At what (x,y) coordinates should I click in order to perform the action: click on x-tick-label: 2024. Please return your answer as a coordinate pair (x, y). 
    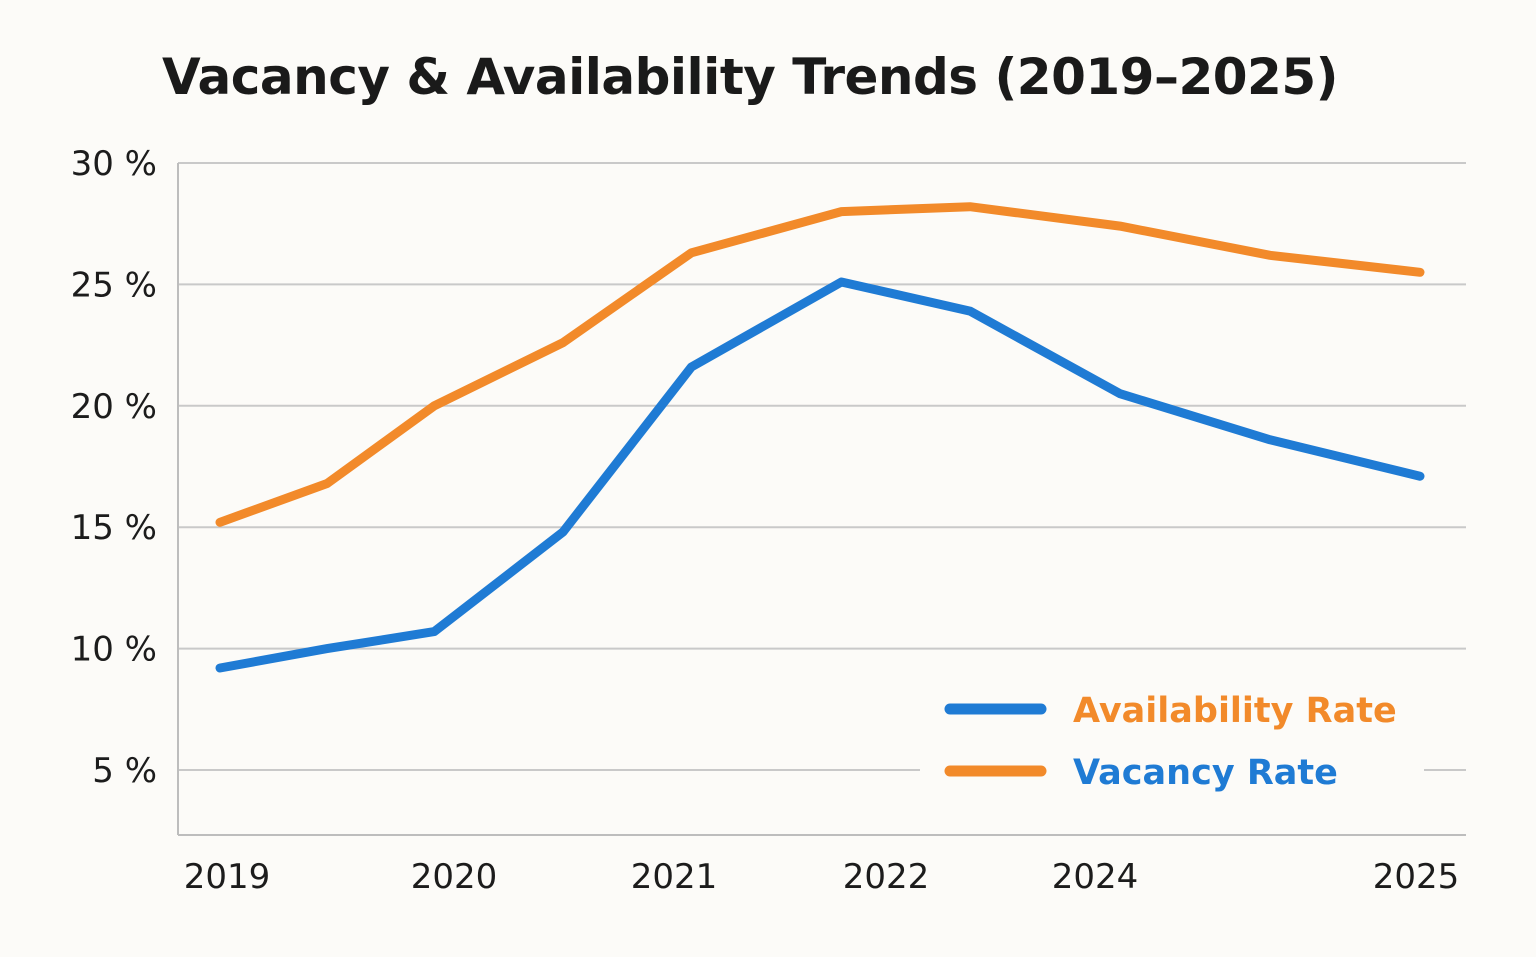
    Looking at the image, I should click on (1095, 877).